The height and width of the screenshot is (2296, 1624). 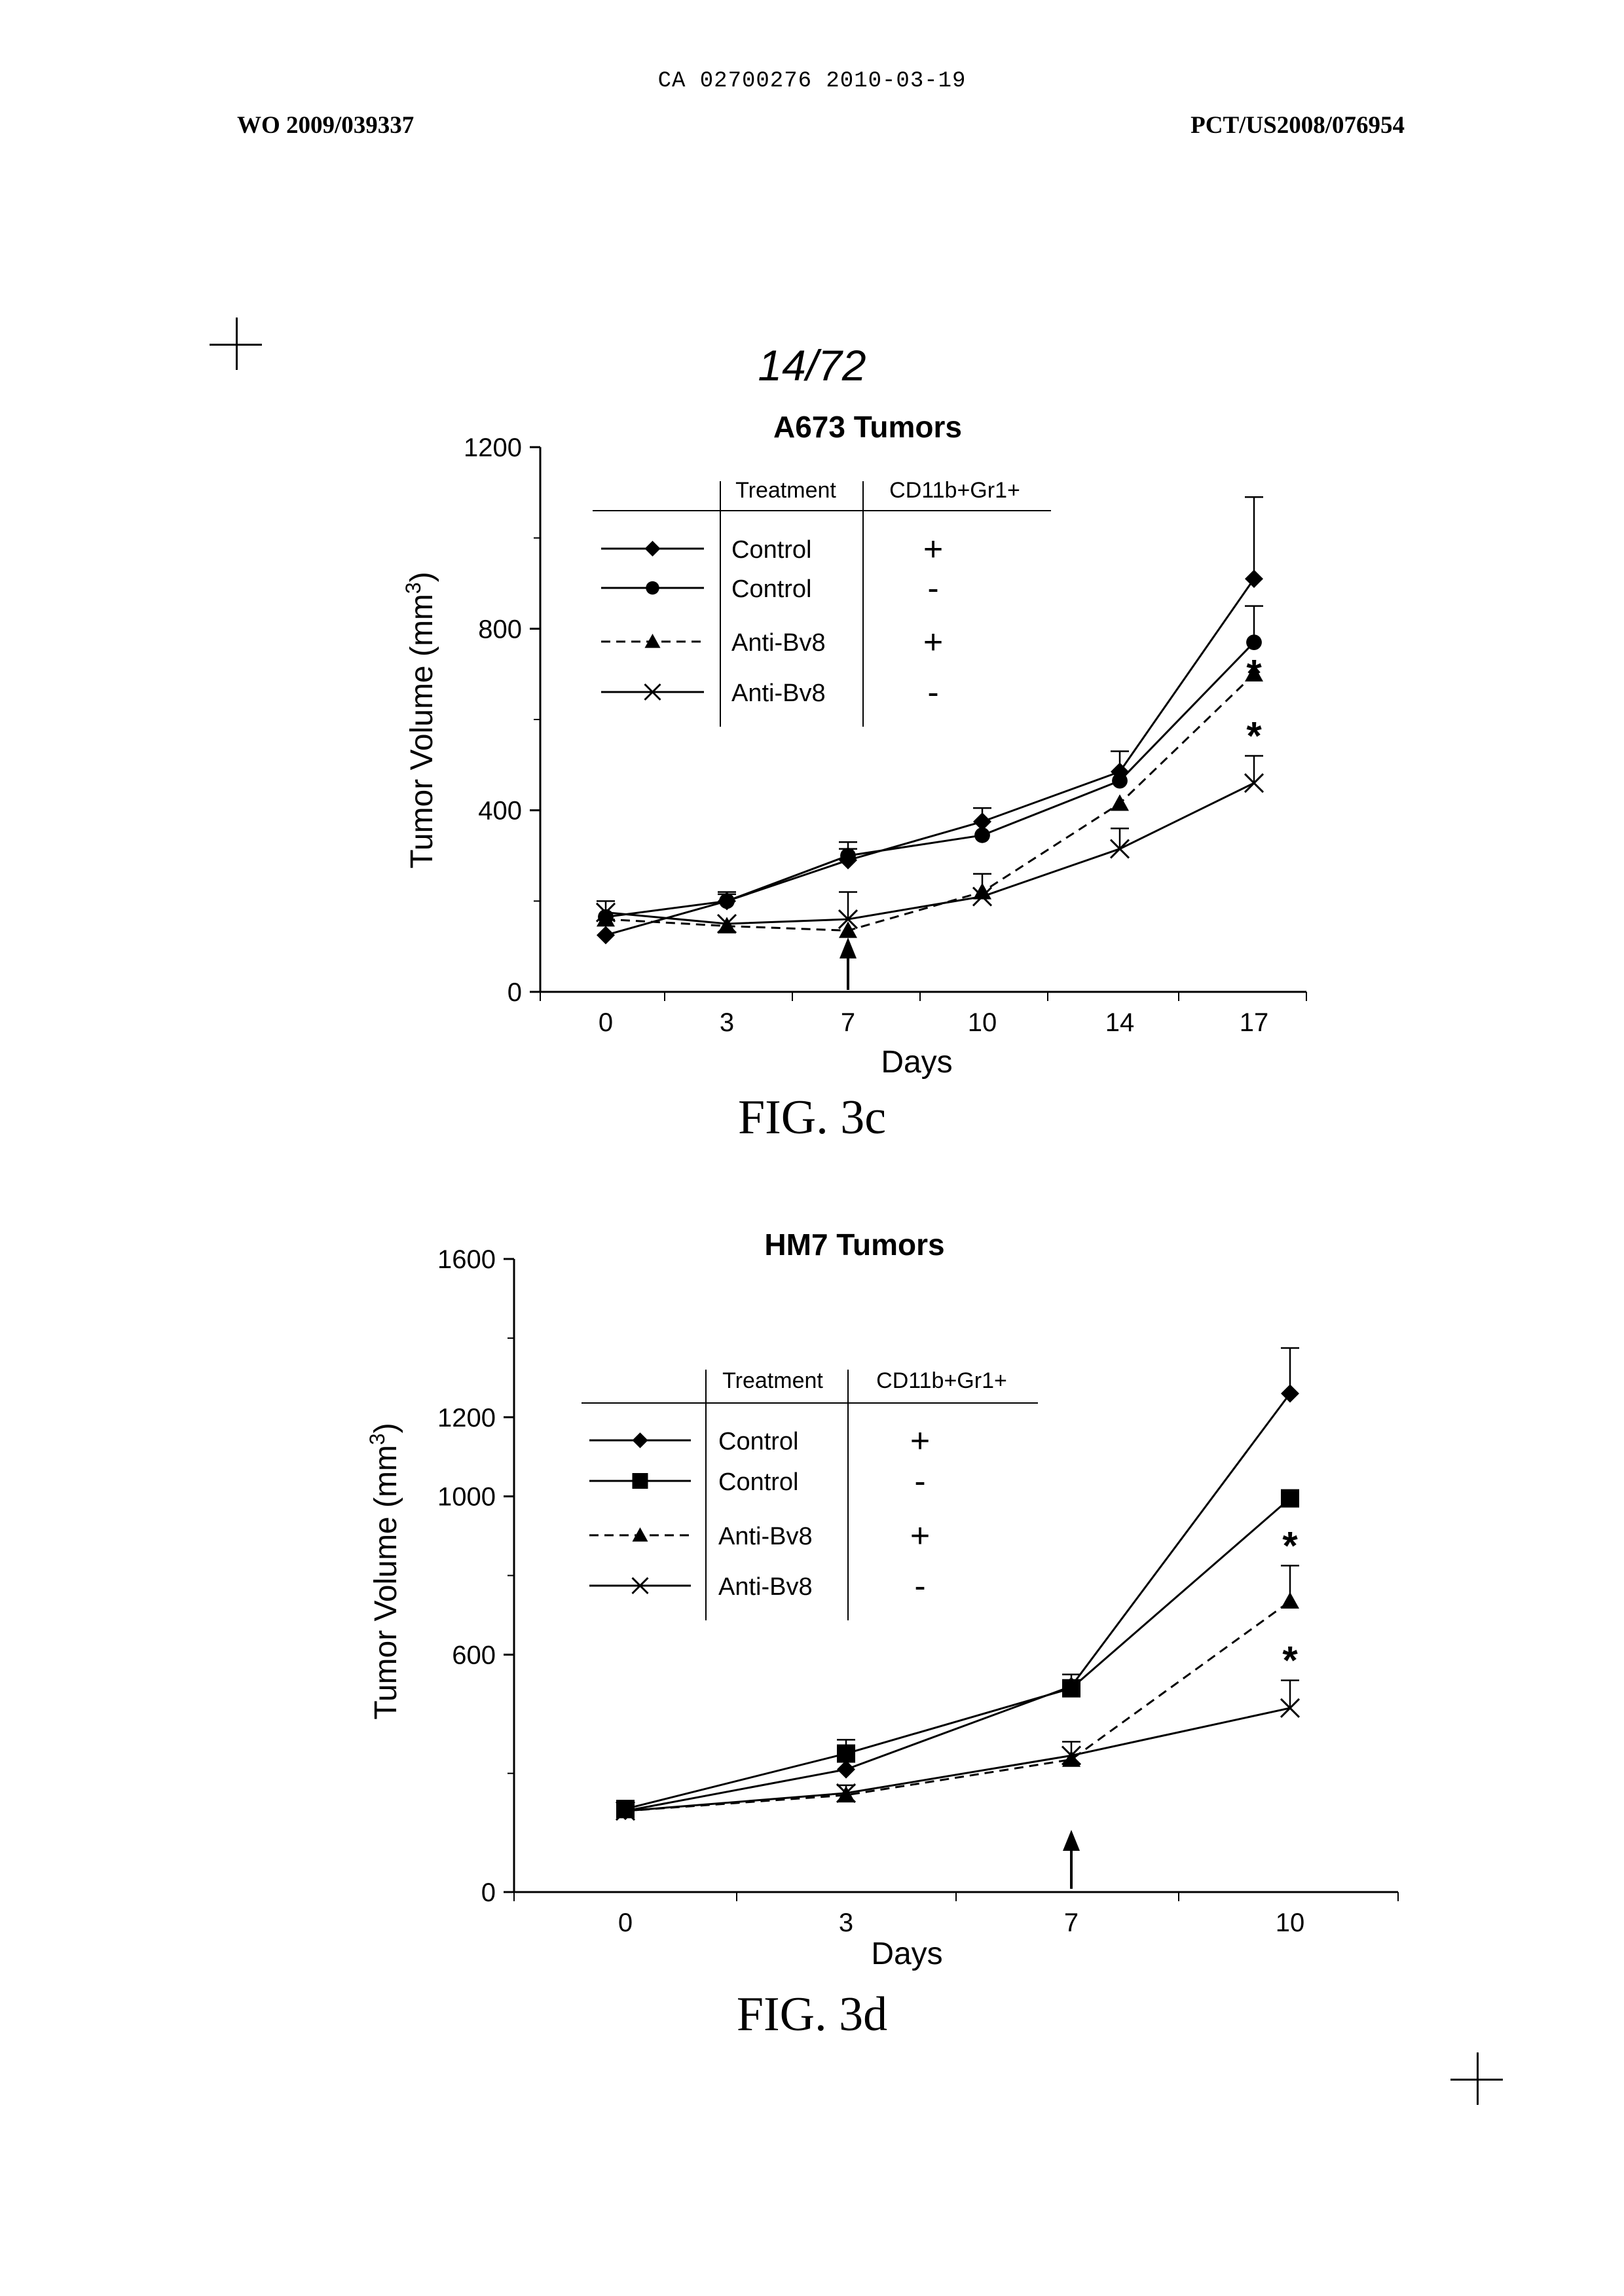 What do you see at coordinates (919, 1586) in the screenshot?
I see `undefined-legend-marker-3: -` at bounding box center [919, 1586].